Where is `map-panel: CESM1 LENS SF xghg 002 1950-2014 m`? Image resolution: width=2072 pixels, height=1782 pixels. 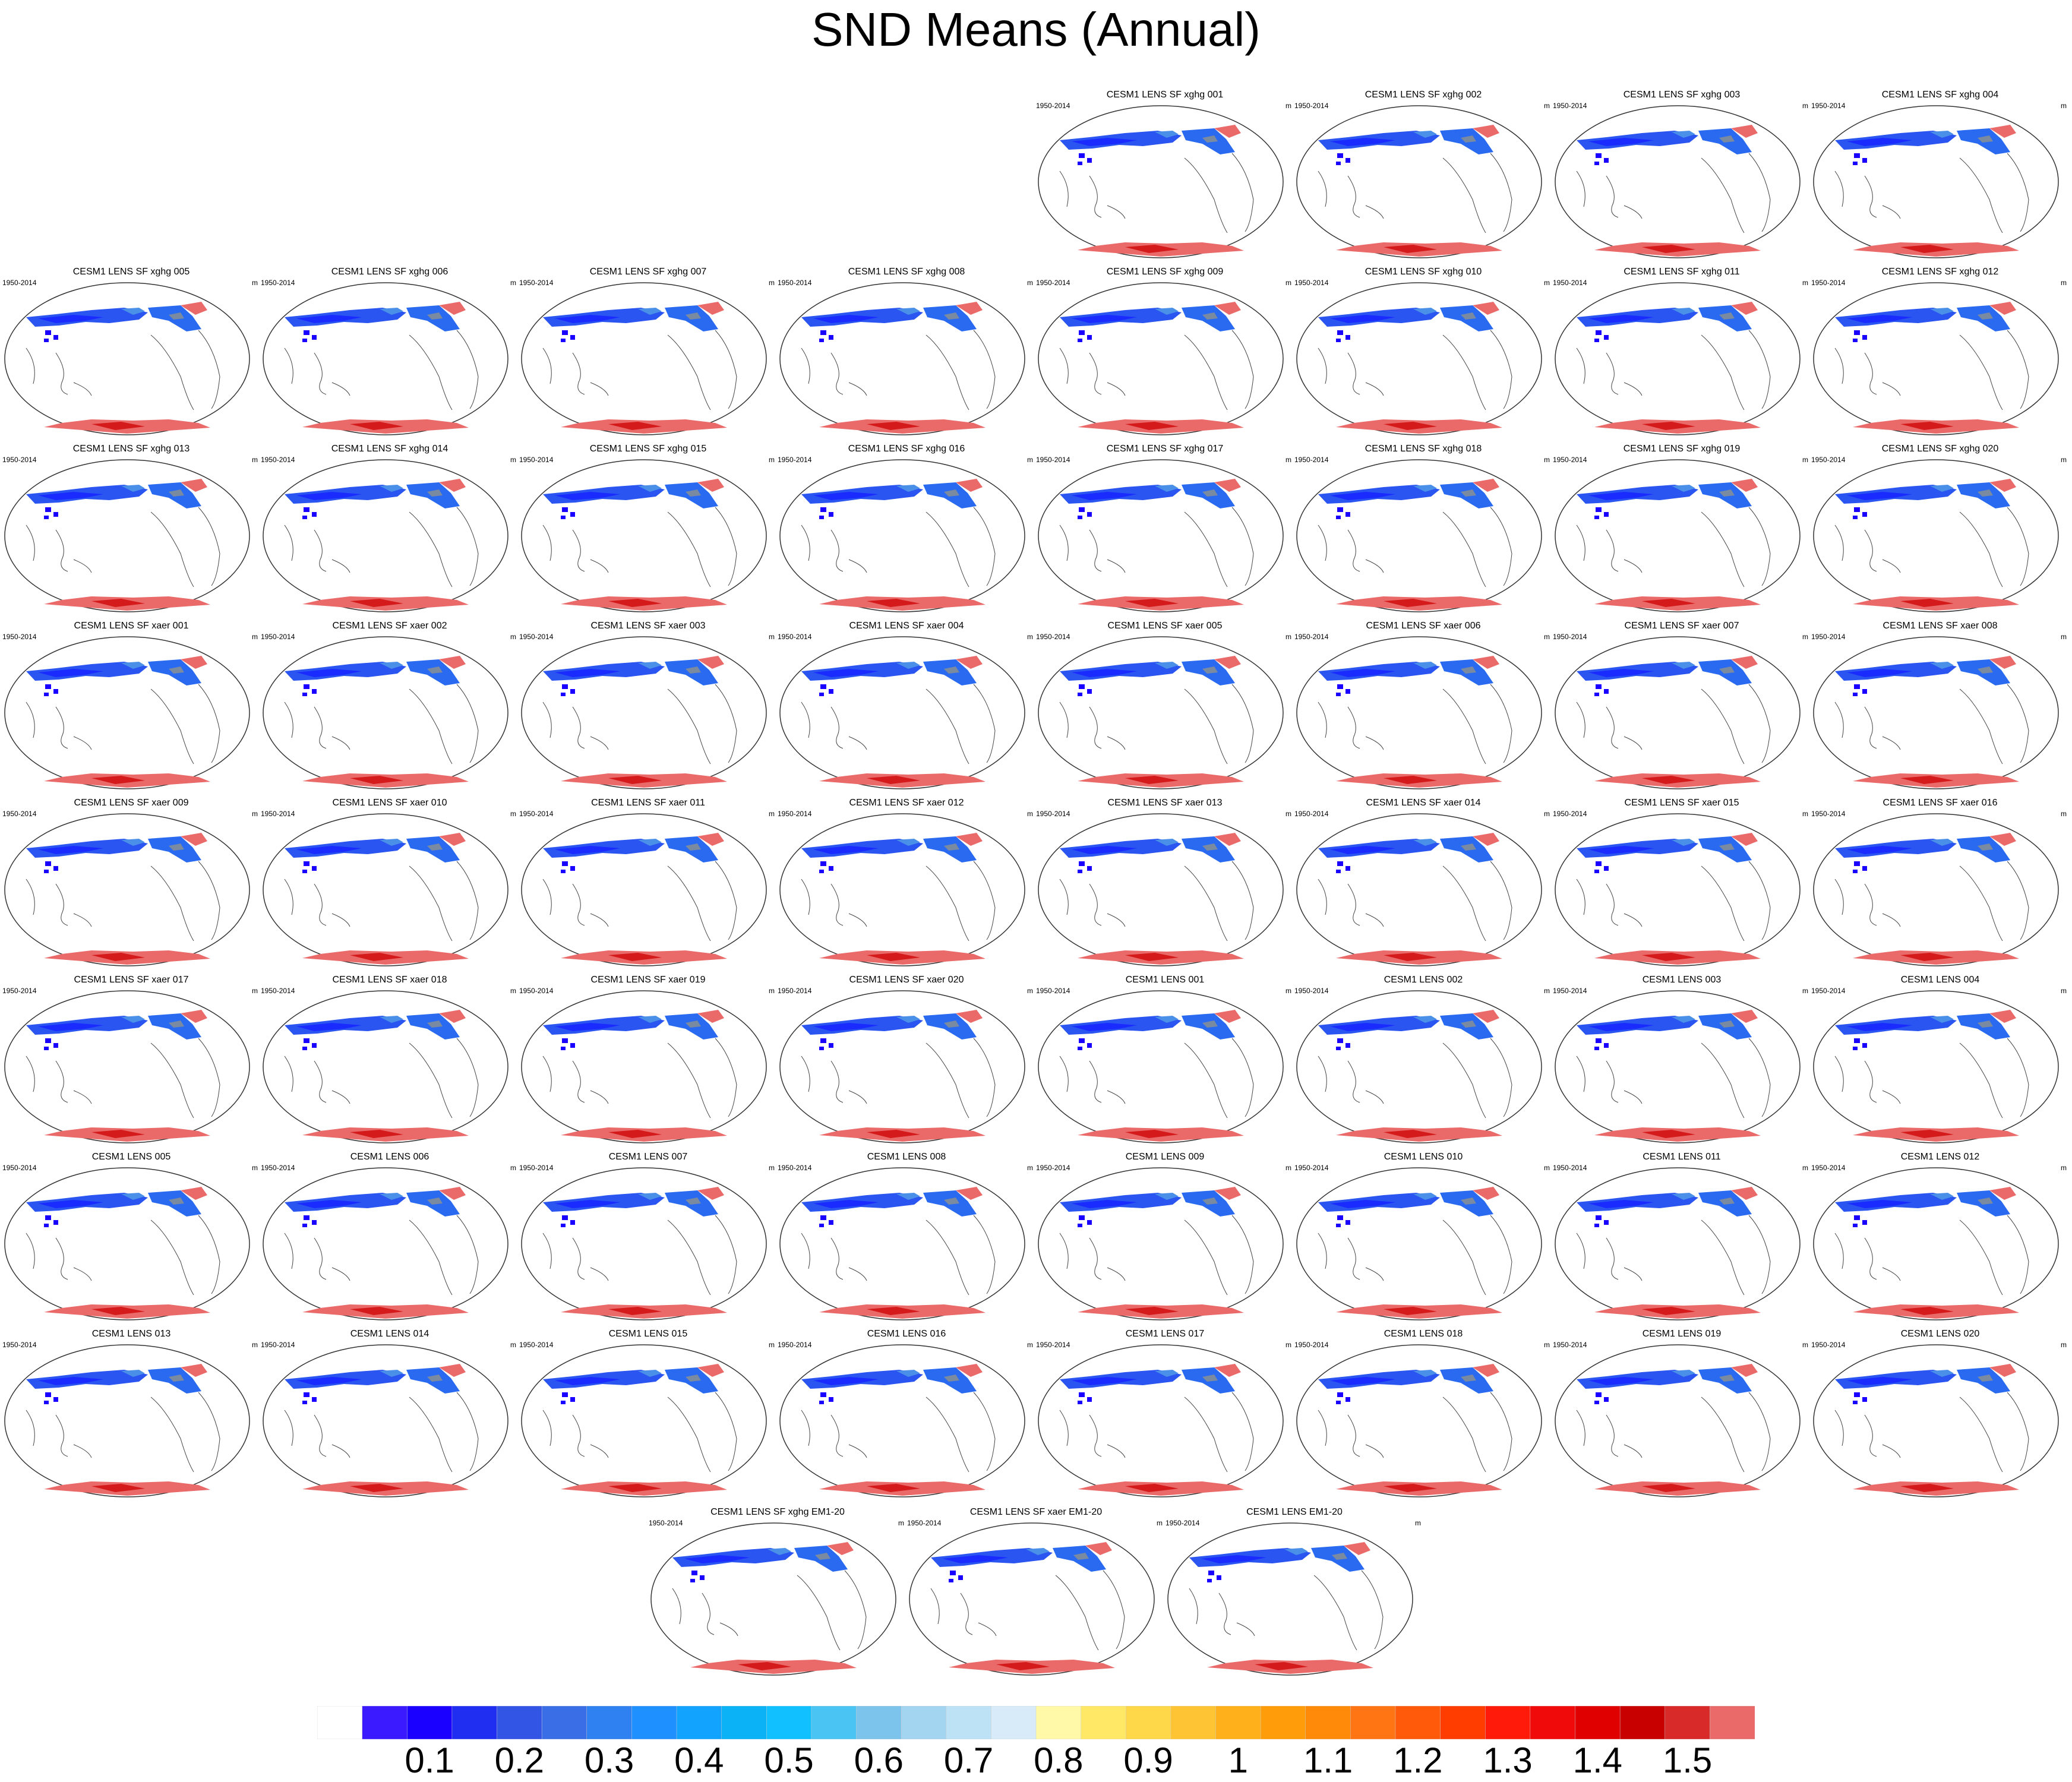 map-panel: CESM1 LENS SF xghg 002 1950-2014 m is located at coordinates (1423, 175).